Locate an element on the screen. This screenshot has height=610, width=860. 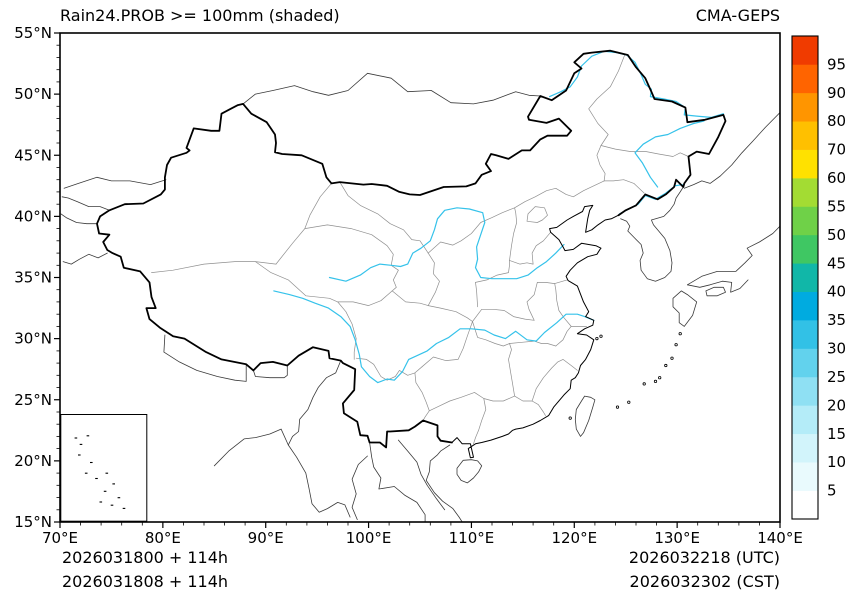
colorbar-label: 60 is located at coordinates (836, 178).